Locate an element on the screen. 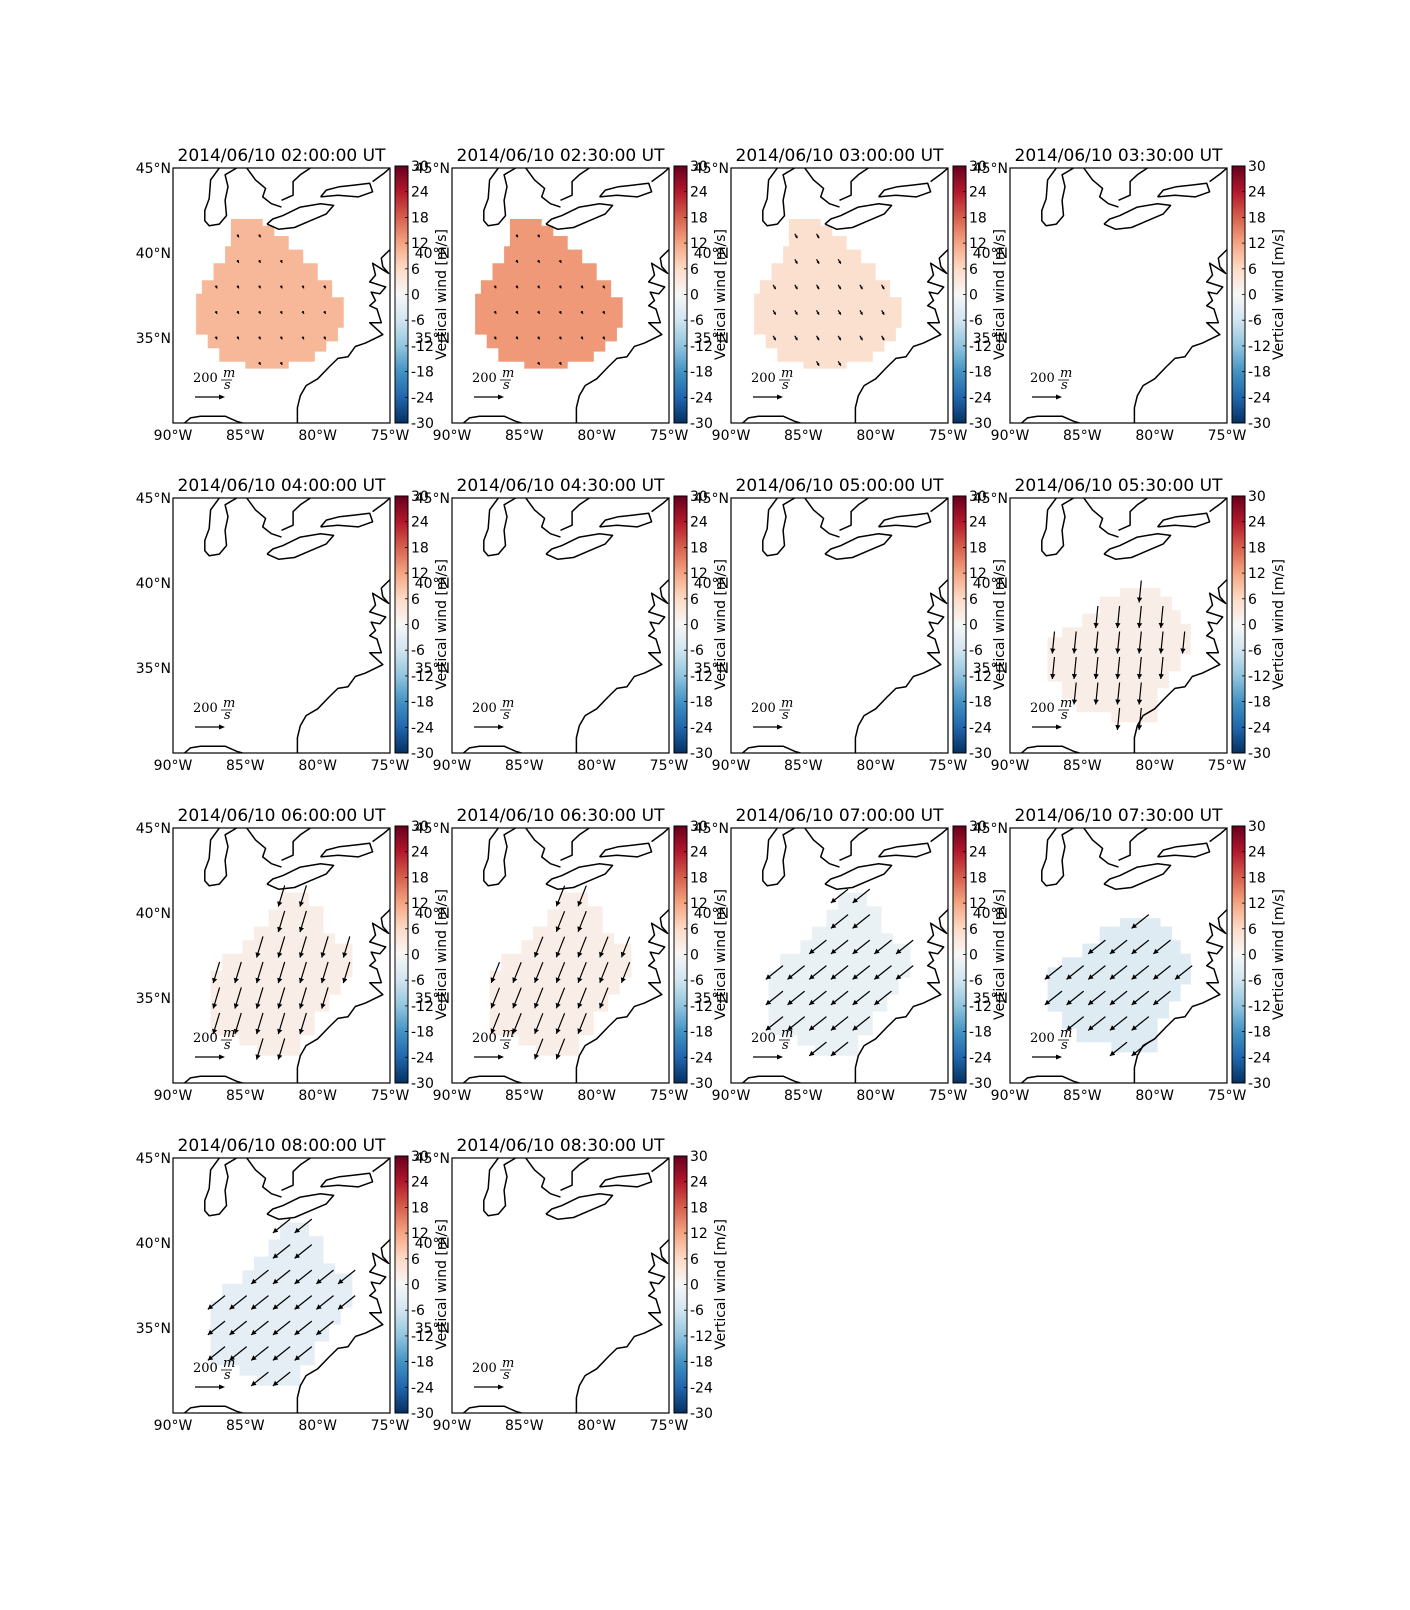 This screenshot has height=1610, width=1410. x-tick-label: 90°W is located at coordinates (452, 1096).